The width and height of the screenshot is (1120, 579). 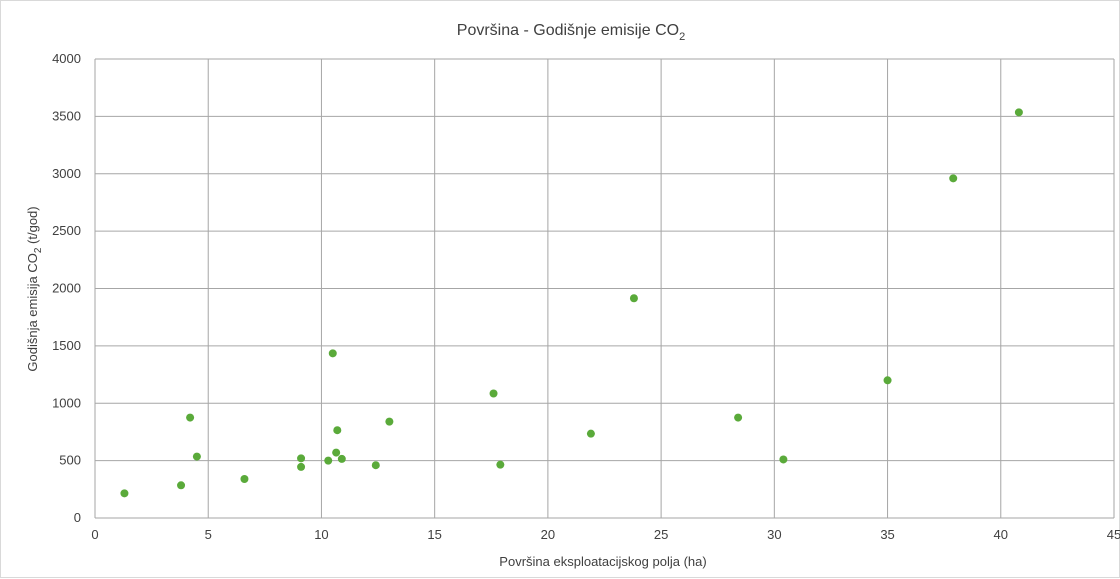 What do you see at coordinates (887, 534) in the screenshot?
I see `x-tick-label: 35` at bounding box center [887, 534].